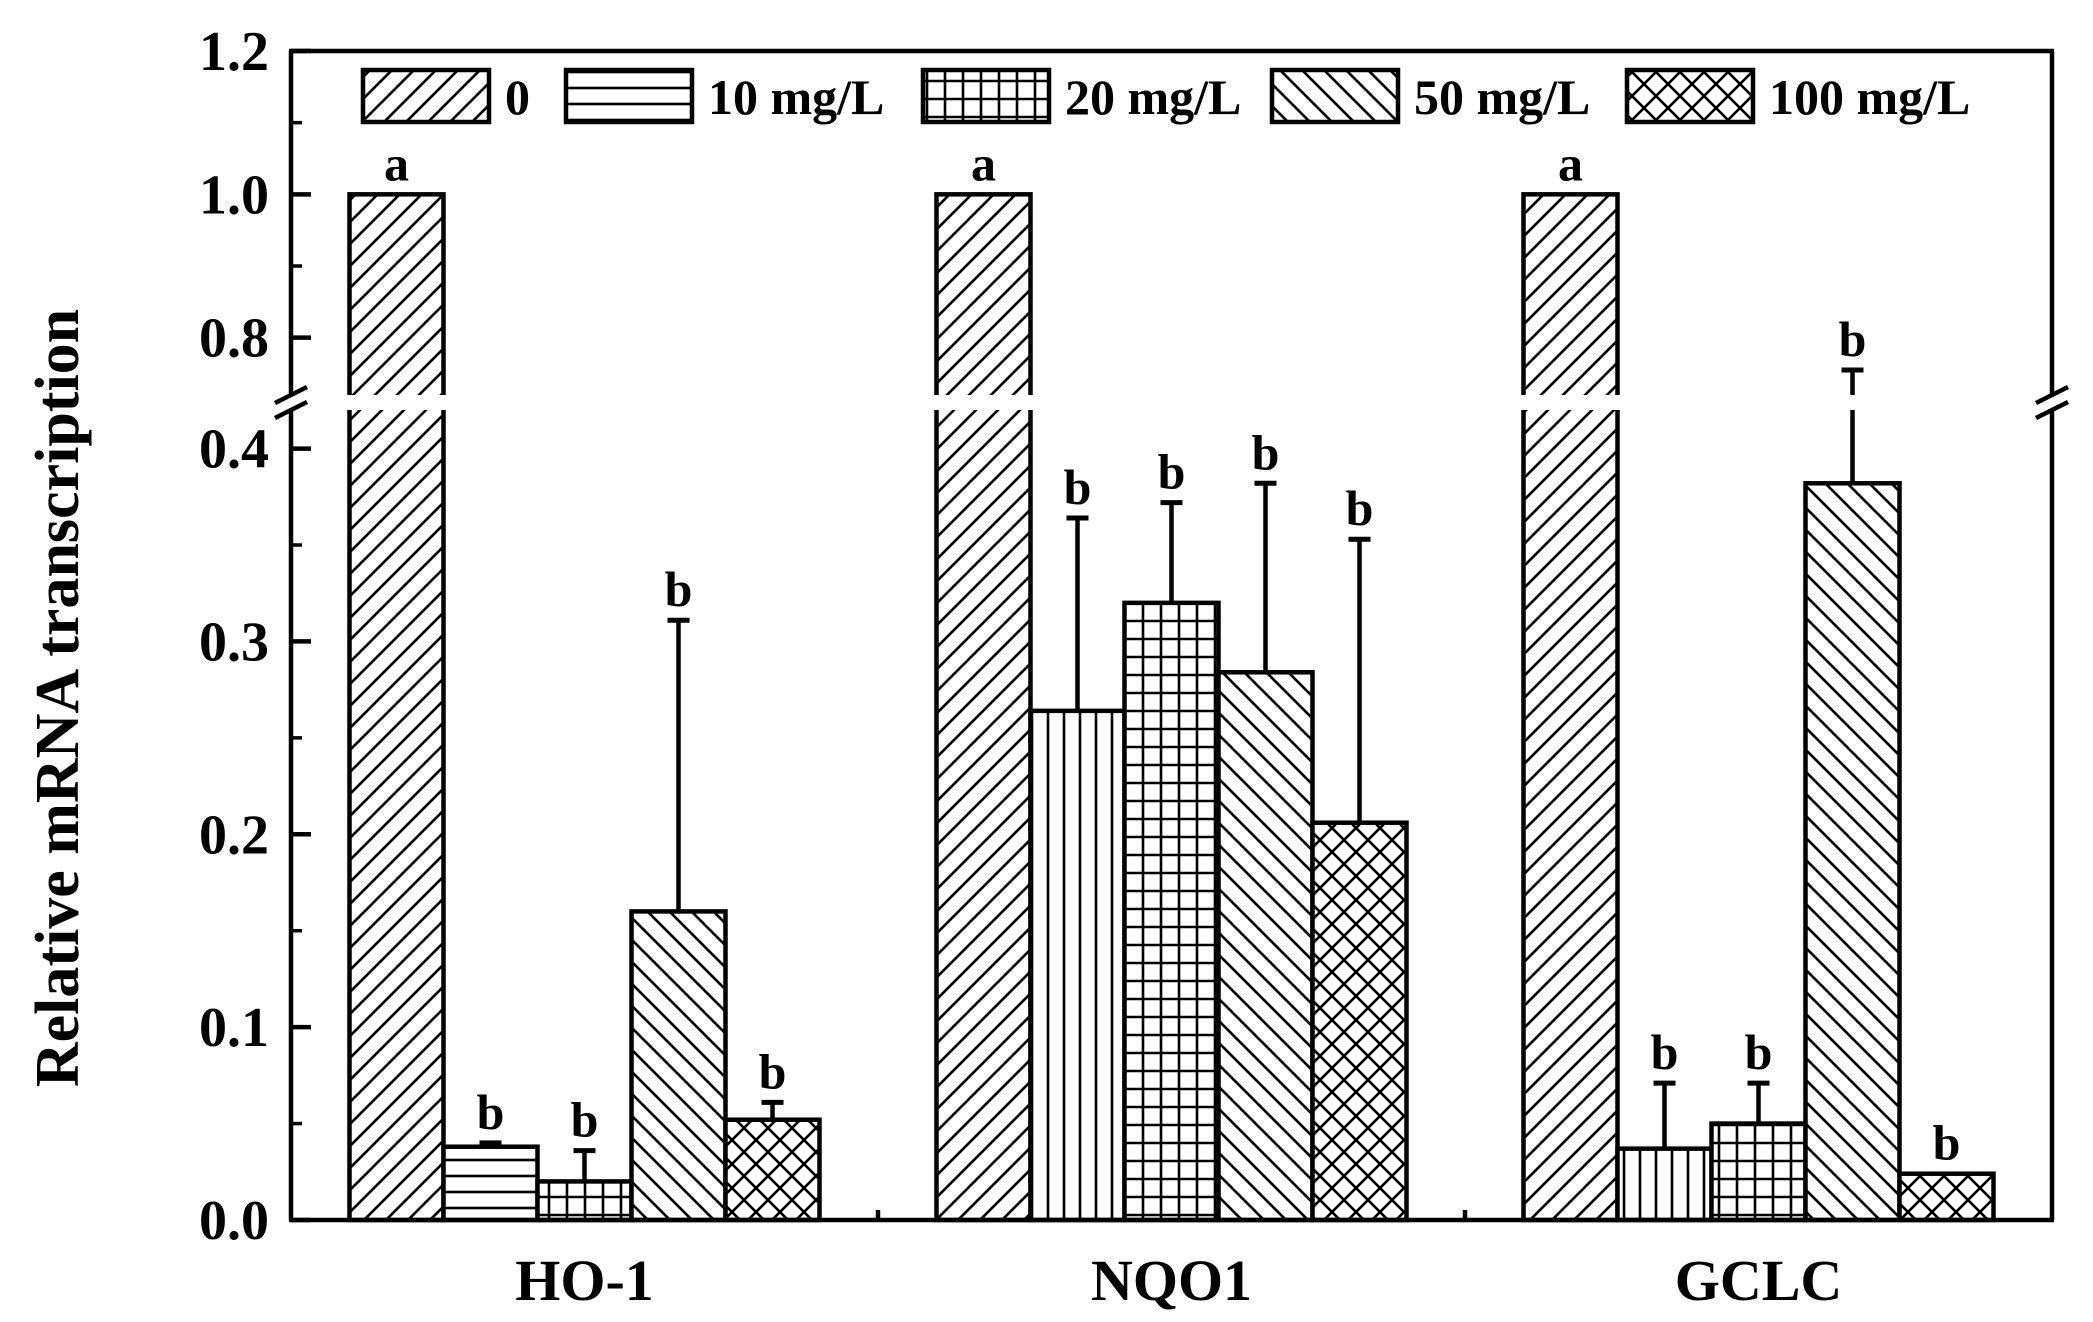  I want to click on break-mark-left-a, so click(291, 395).